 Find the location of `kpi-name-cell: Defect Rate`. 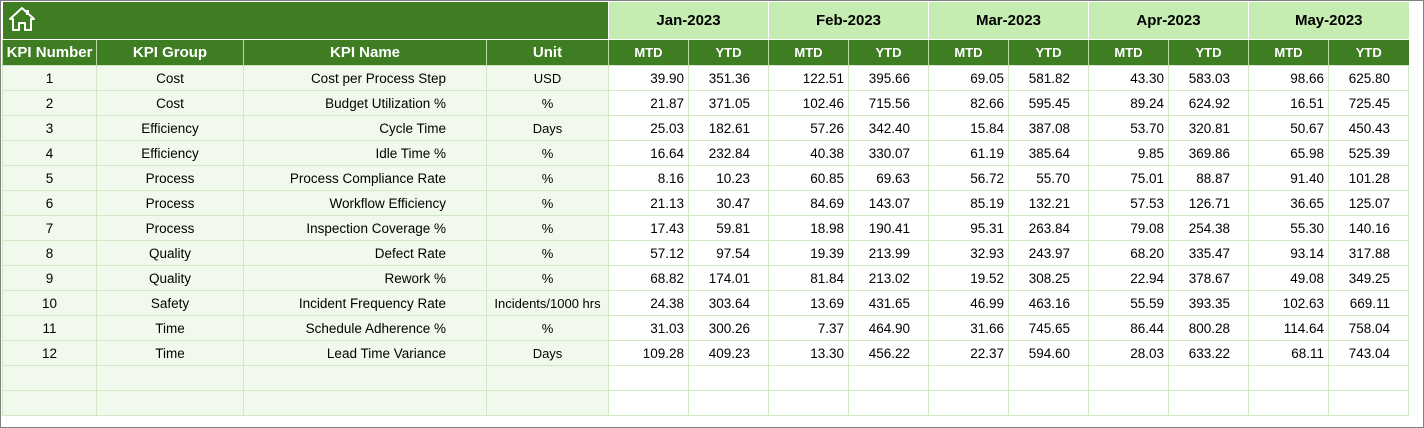

kpi-name-cell: Defect Rate is located at coordinates (365, 253).